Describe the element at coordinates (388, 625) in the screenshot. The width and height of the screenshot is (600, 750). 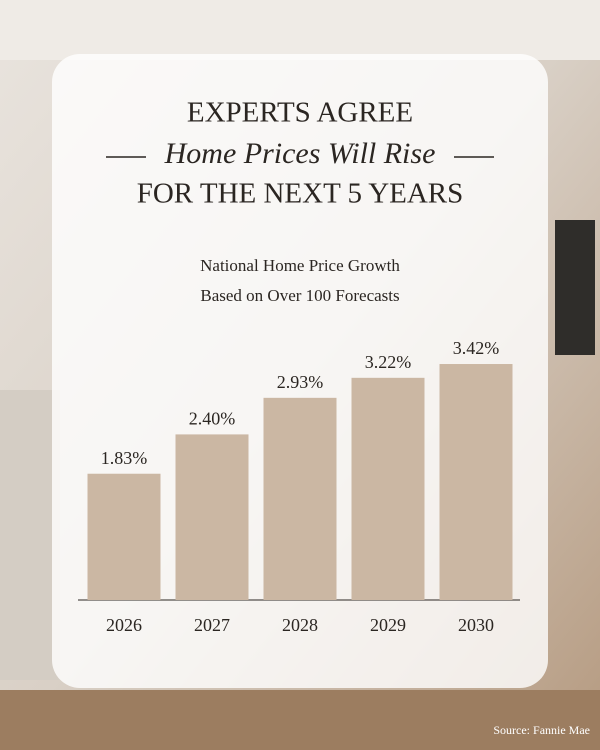
I see `x-tick-label: 2029` at that location.